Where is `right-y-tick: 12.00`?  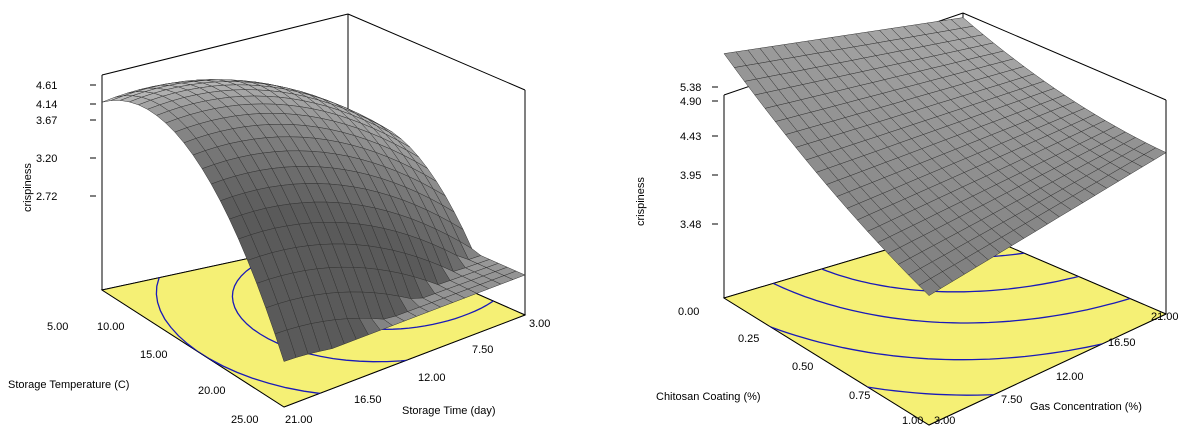
right-y-tick: 12.00 is located at coordinates (1070, 377).